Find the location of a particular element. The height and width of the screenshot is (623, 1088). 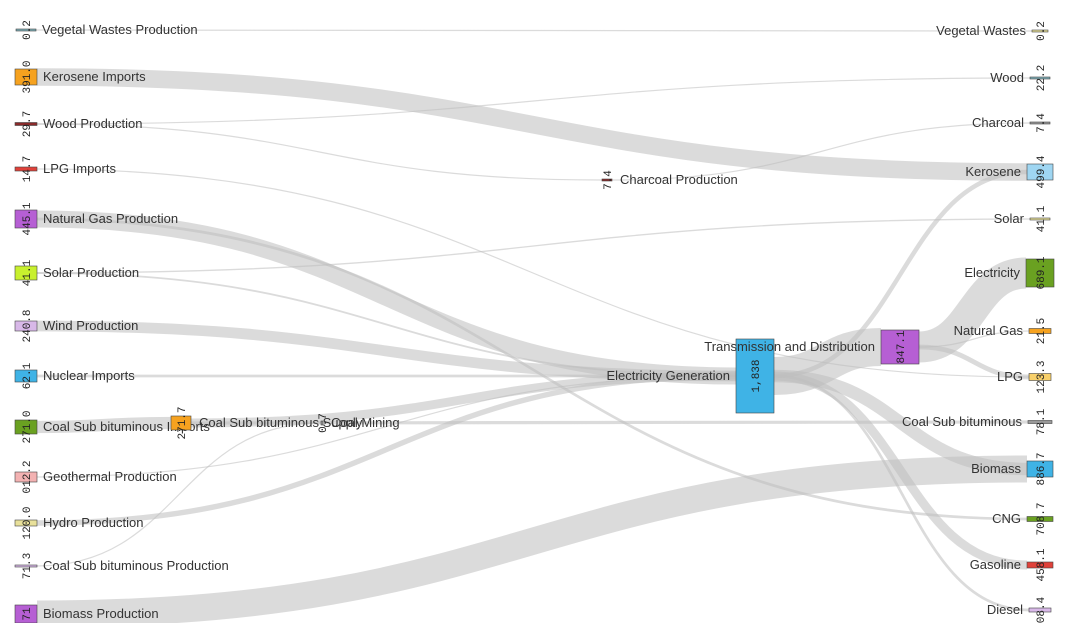

node-value-coal-sub-bituminous-production: 71.3 is located at coordinates (28, 566).